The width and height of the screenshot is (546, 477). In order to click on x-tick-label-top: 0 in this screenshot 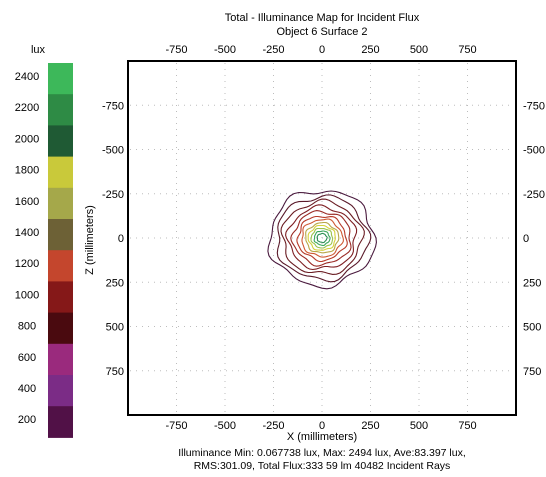, I will do `click(322, 50)`.